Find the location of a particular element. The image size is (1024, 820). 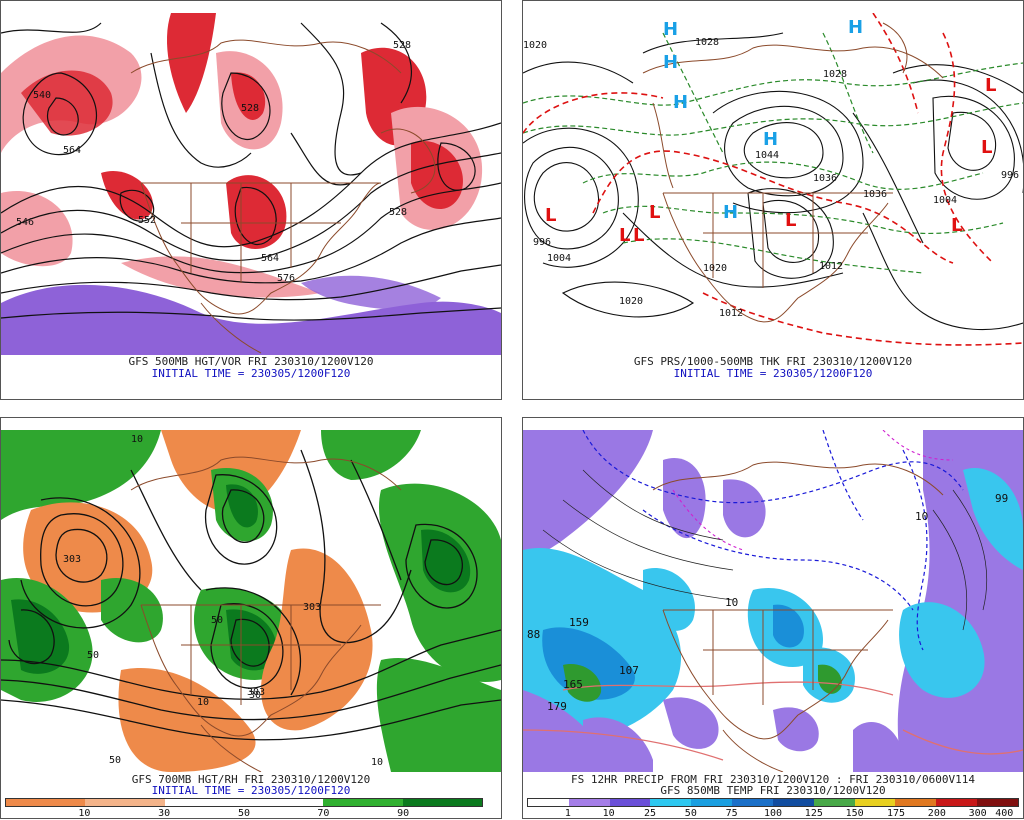

precip-label: 88 is located at coordinates (533, 634).